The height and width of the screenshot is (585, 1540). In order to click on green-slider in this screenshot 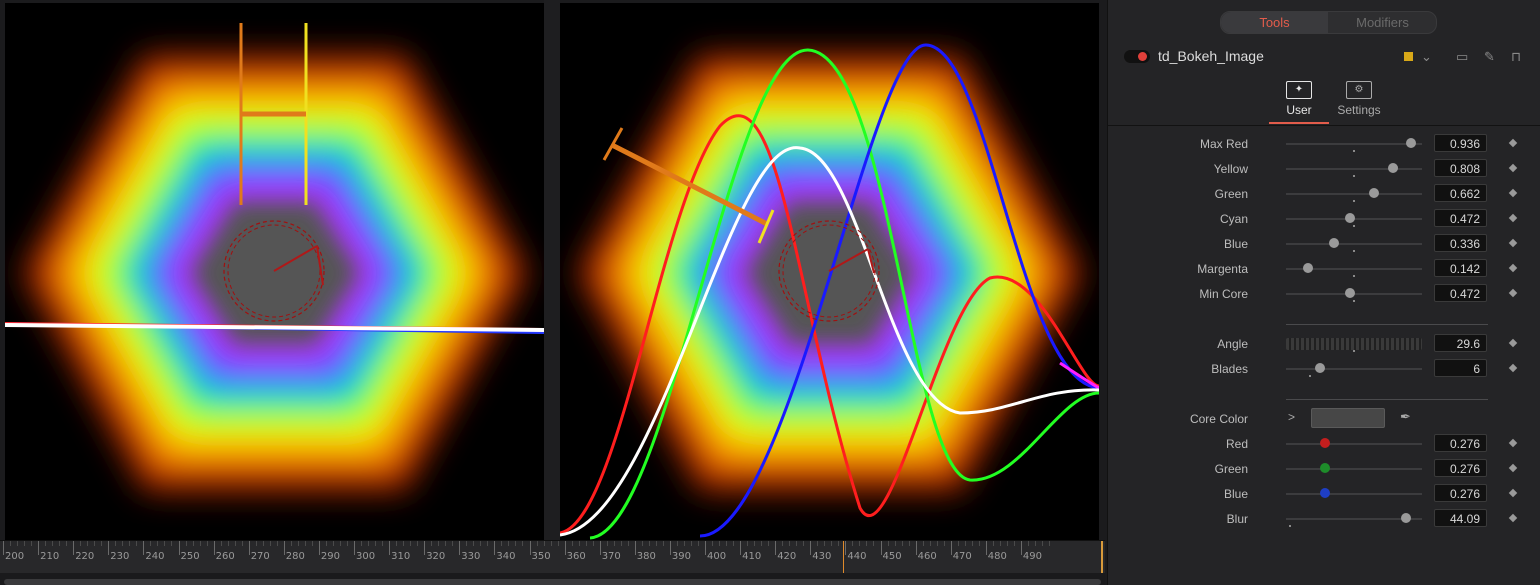, I will do `click(1354, 194)`.